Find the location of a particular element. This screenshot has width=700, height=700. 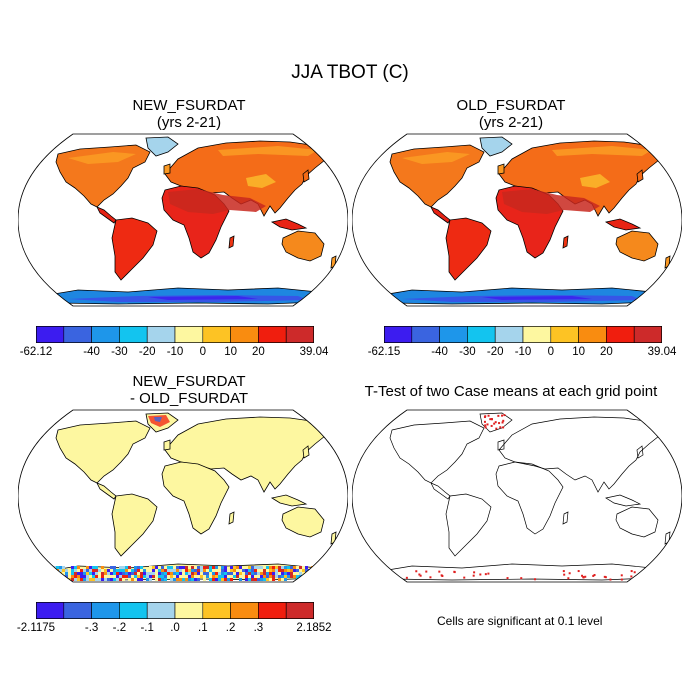

land-uk is located at coordinates (501, 445).